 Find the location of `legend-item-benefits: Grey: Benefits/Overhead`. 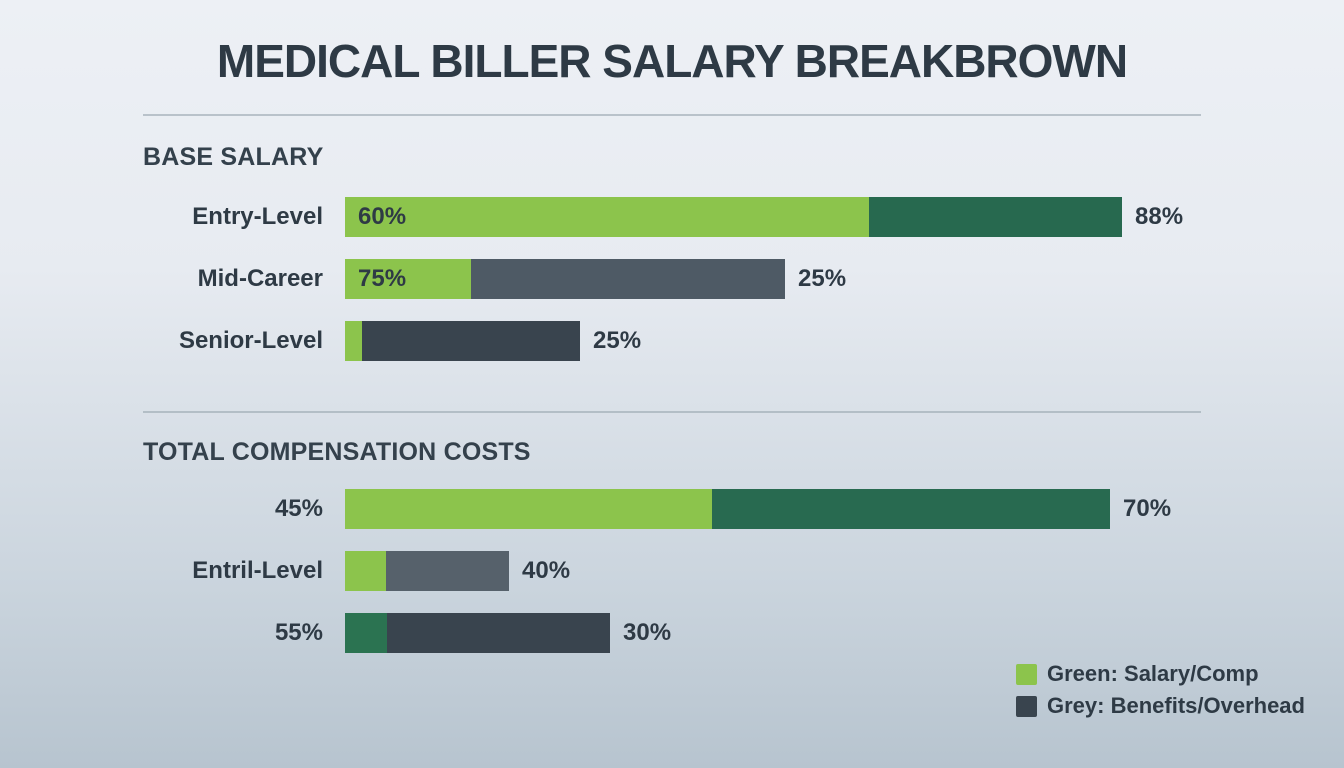

legend-item-benefits: Grey: Benefits/Overhead is located at coordinates (1160, 705).